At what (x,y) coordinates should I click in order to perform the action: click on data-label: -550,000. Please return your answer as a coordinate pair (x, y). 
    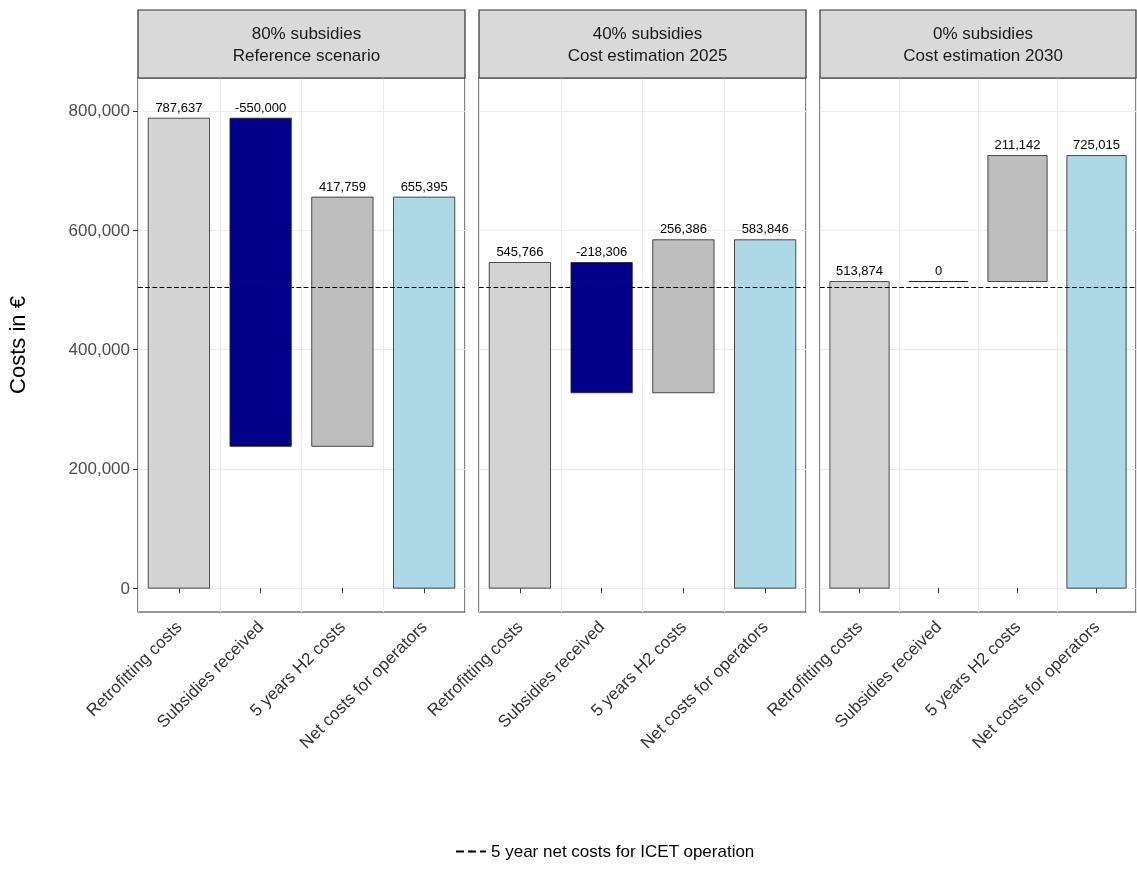
    Looking at the image, I should click on (260, 107).